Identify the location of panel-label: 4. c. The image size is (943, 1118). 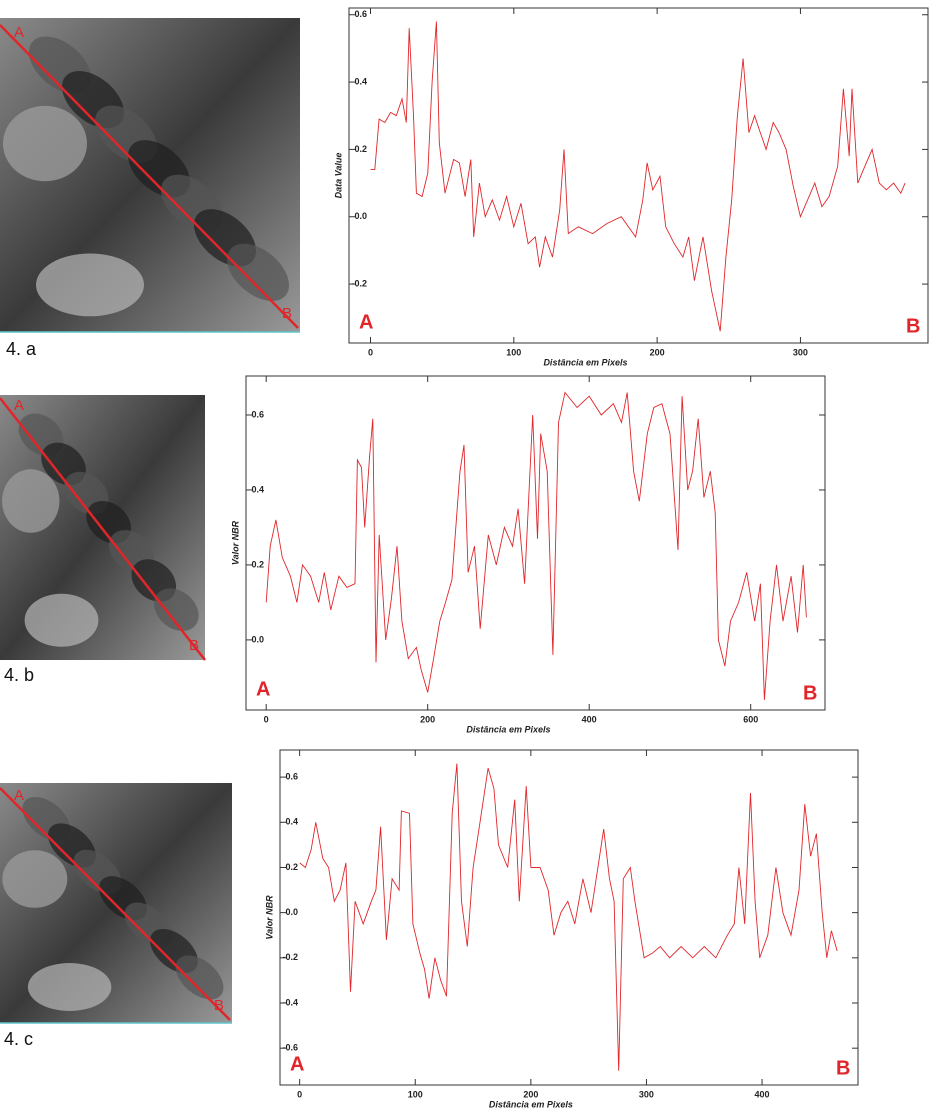
(18, 1039).